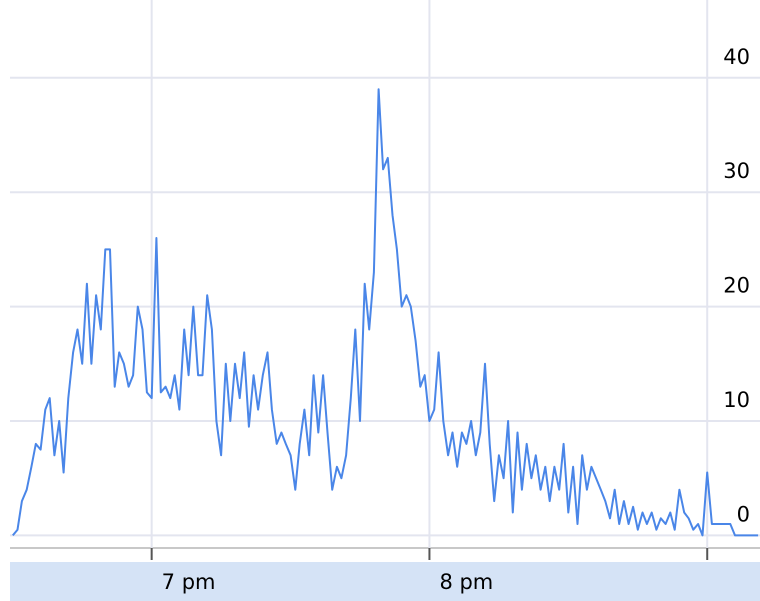 The height and width of the screenshot is (601, 760). I want to click on x-tick-label: 7 pm, so click(189, 582).